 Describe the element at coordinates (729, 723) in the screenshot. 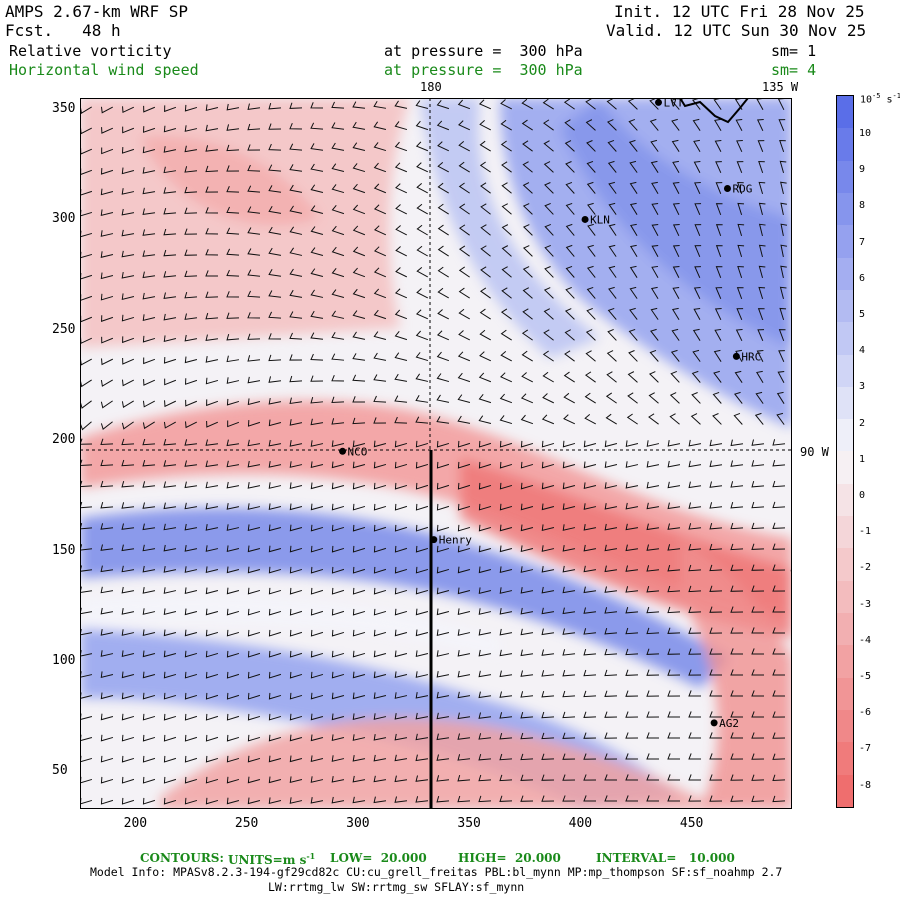

I see `station-label: AG2` at that location.